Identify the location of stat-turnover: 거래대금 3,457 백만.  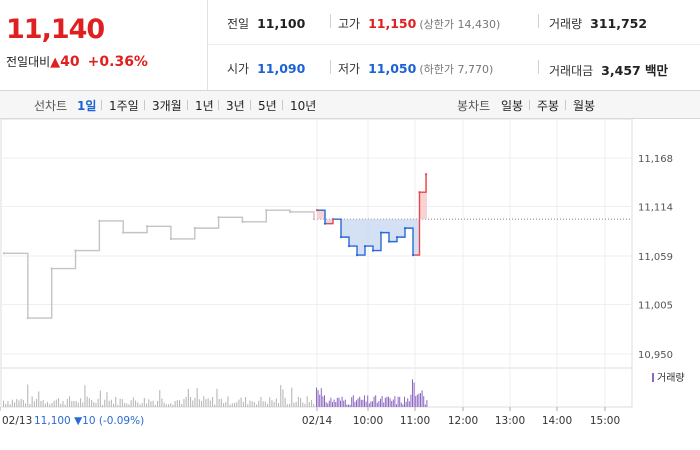
(609, 70).